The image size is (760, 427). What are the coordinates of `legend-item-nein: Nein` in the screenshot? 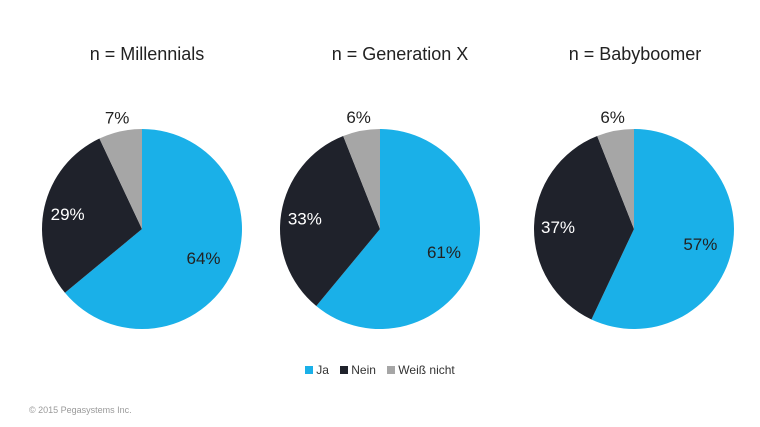 It's located at (358, 370).